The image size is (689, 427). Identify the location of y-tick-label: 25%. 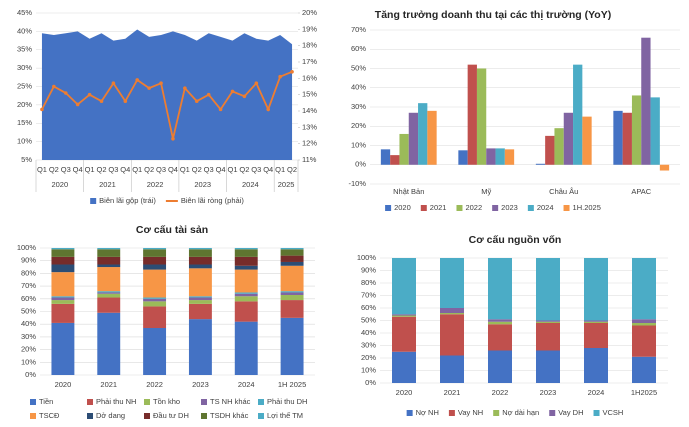
(24, 85).